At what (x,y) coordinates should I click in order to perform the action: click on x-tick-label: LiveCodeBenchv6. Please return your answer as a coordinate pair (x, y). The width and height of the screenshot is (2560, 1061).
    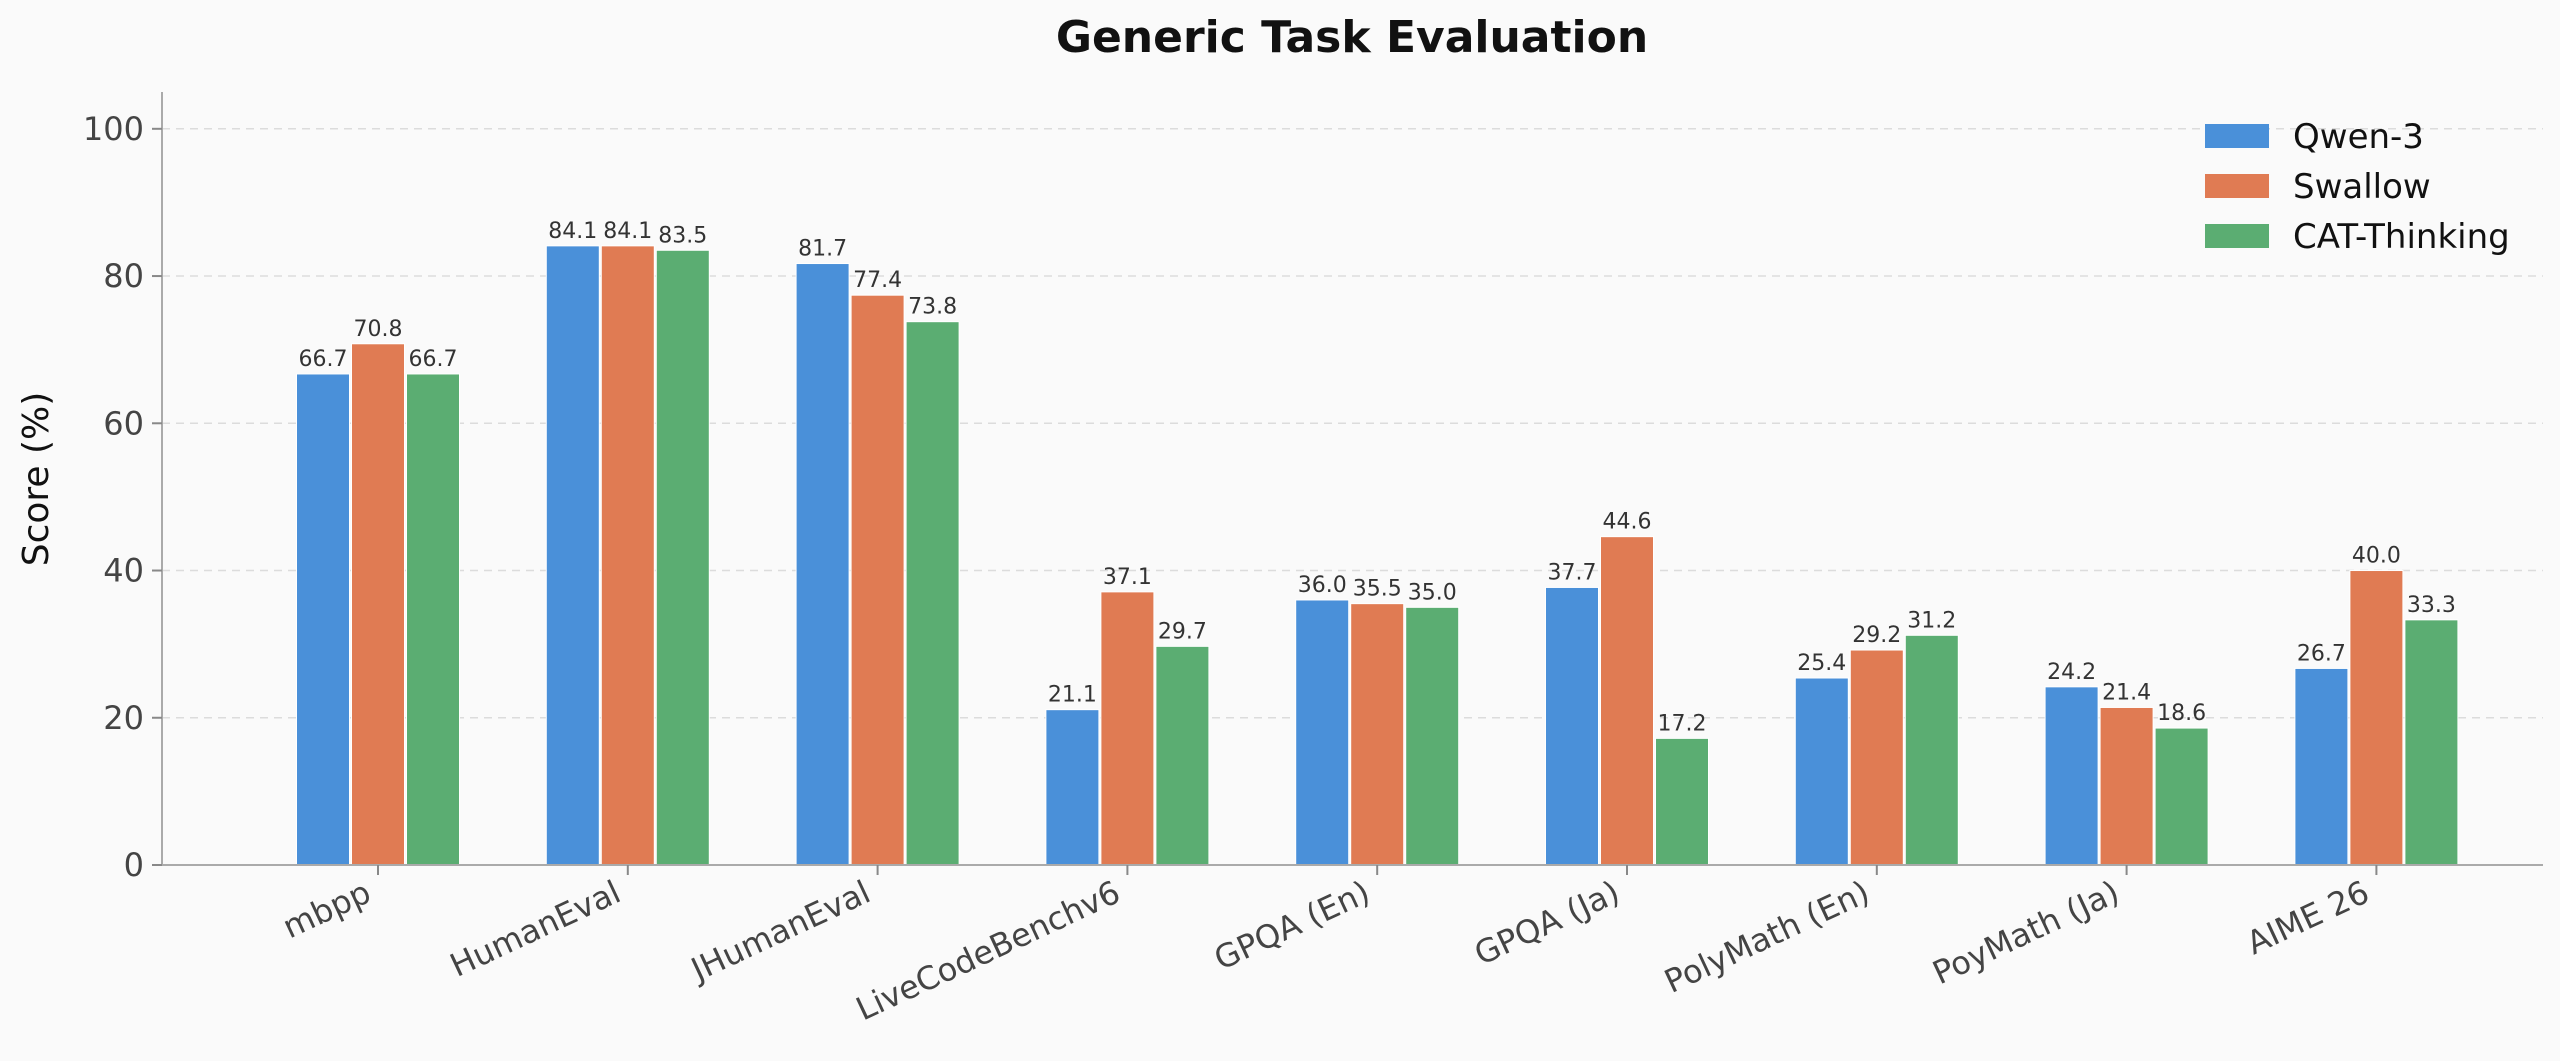
    Looking at the image, I should click on (988, 950).